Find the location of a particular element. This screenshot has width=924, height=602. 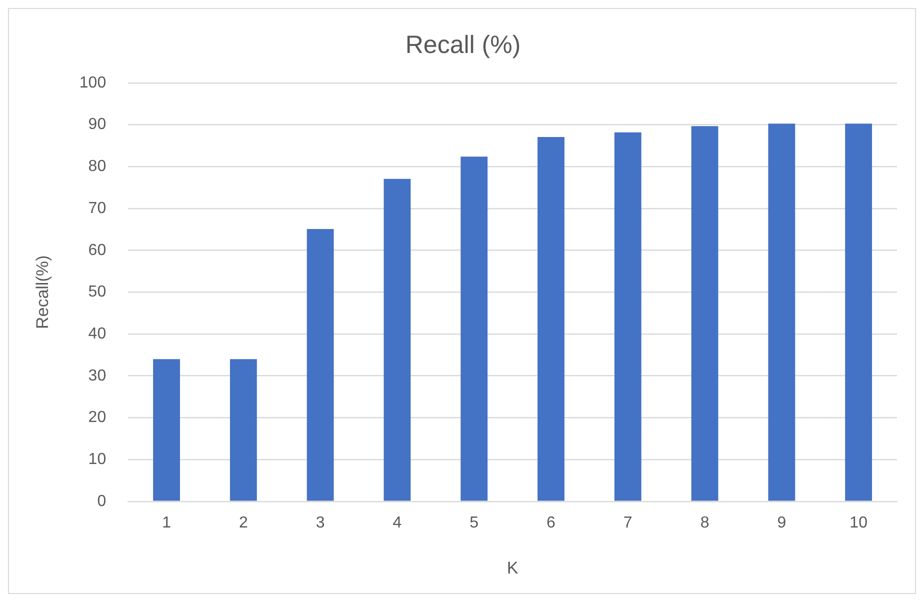

y-tick-label: 10 is located at coordinates (97, 459).